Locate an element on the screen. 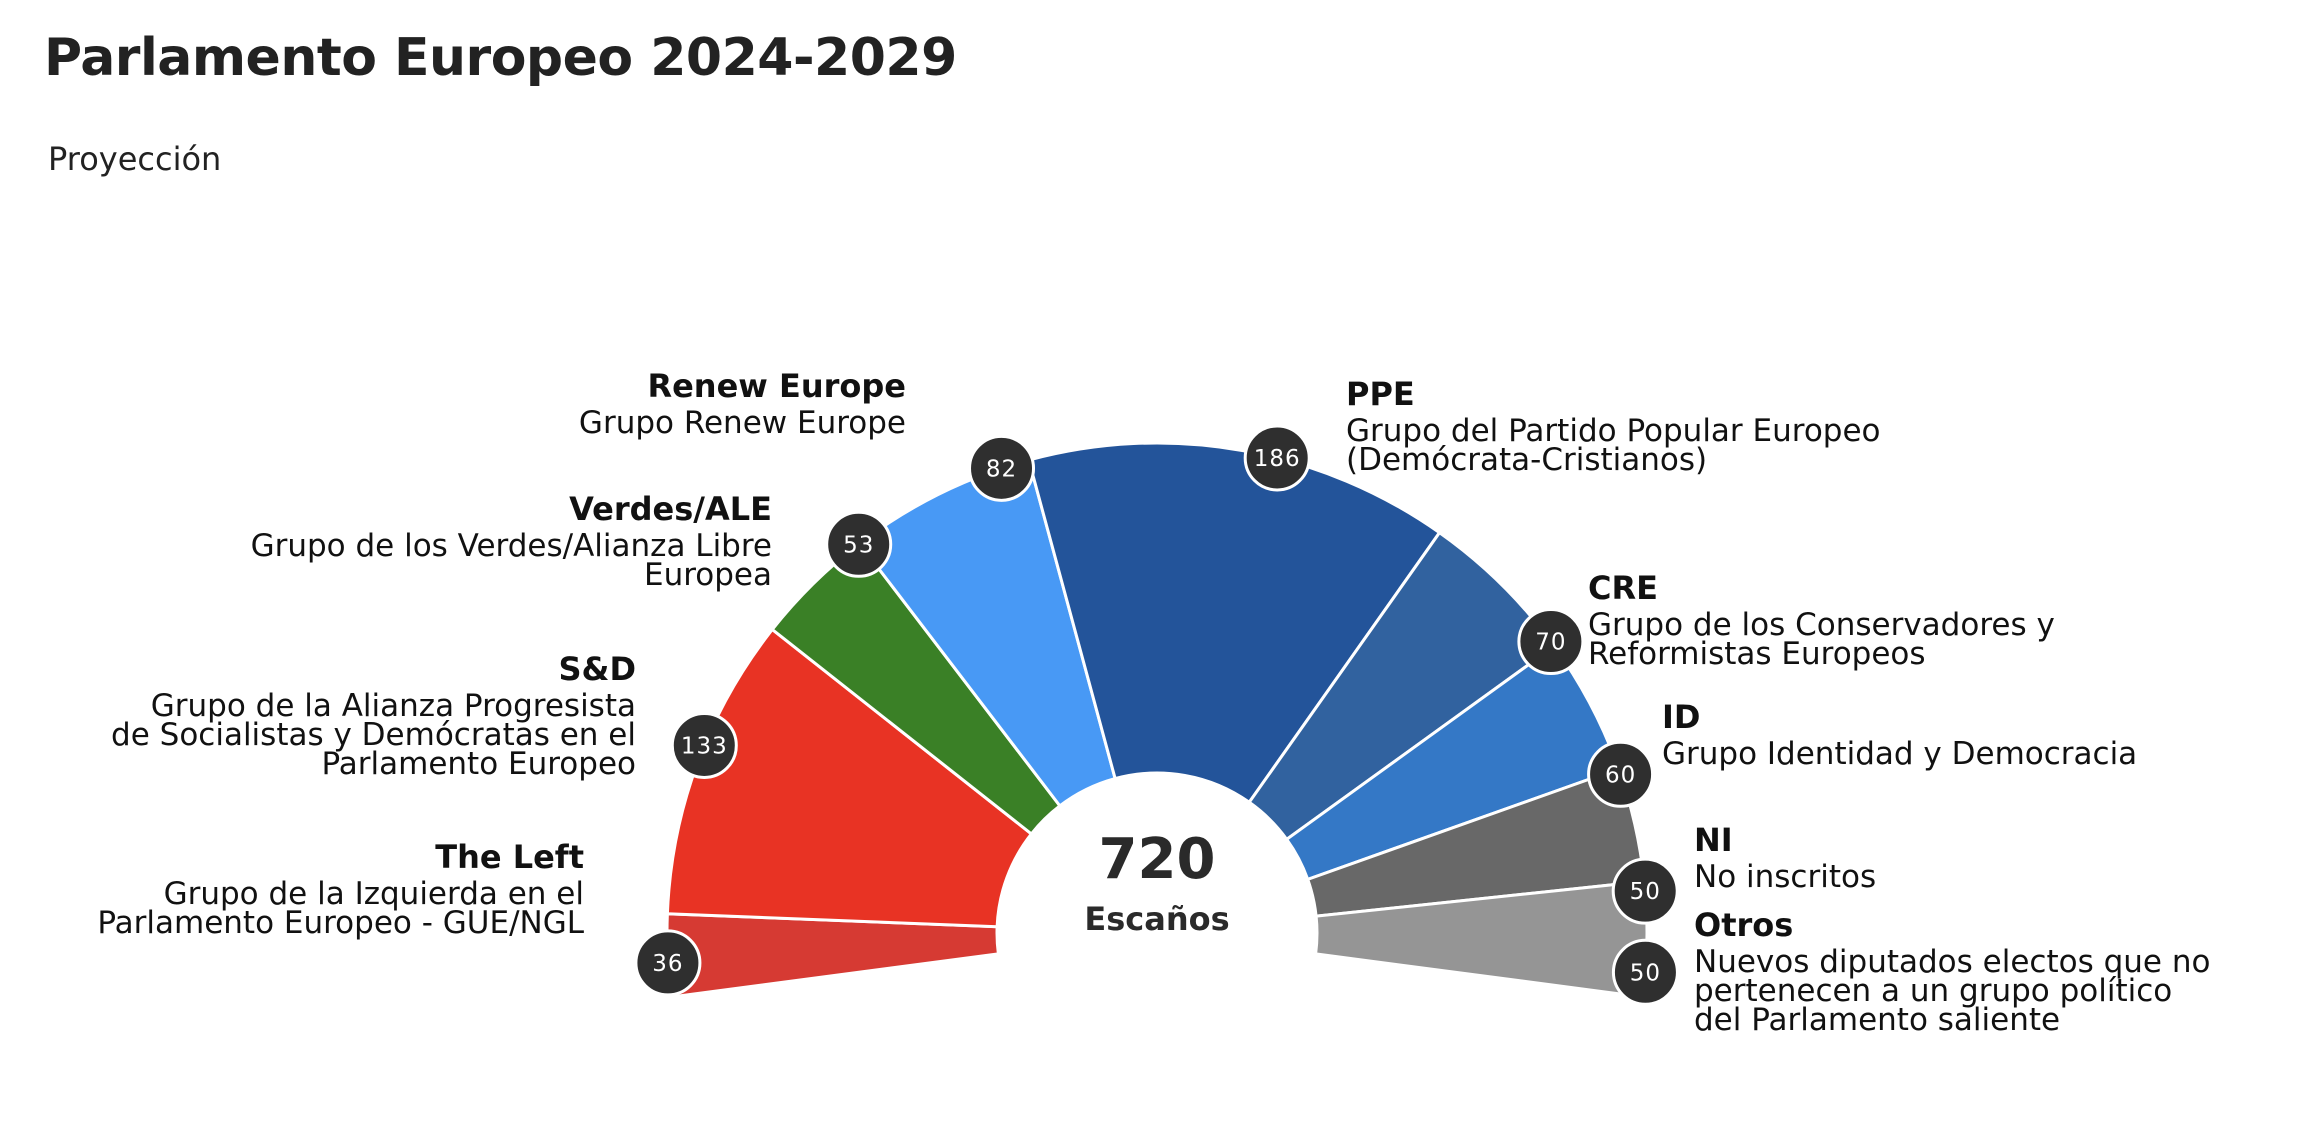 The width and height of the screenshot is (2302, 1132). badge-circle-ni is located at coordinates (1645, 891).